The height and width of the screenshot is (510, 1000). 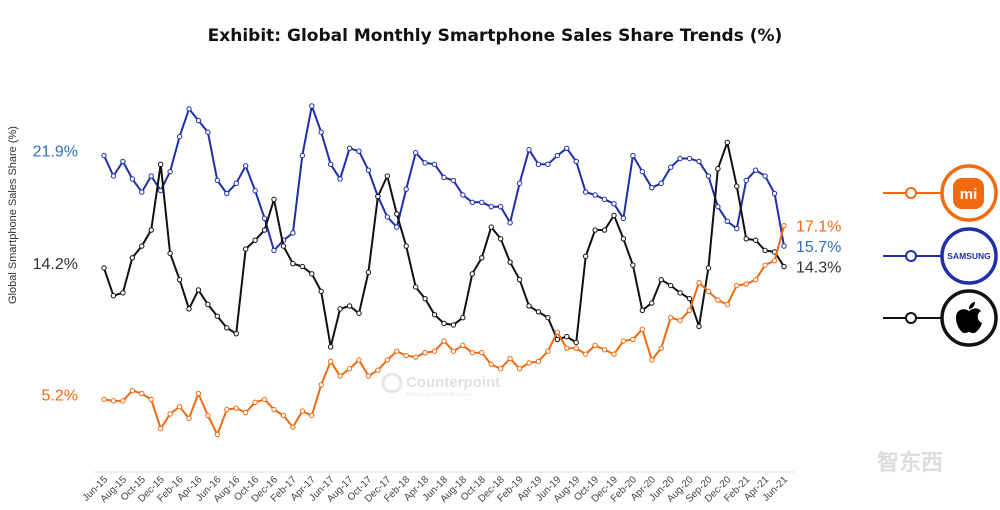 I want to click on start-label-samsung: 21.9%, so click(x=55, y=152).